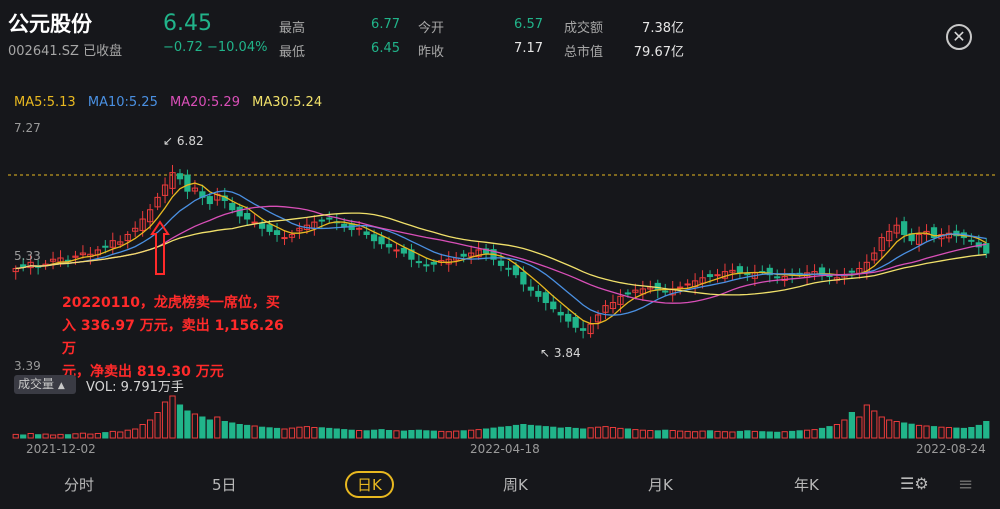  I want to click on menu-icon: ≡, so click(966, 484).